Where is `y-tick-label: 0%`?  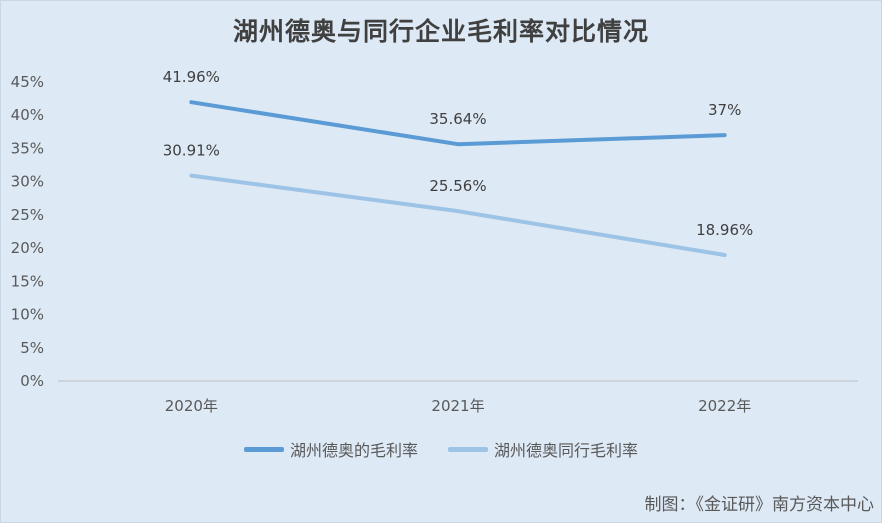
y-tick-label: 0% is located at coordinates (32, 381).